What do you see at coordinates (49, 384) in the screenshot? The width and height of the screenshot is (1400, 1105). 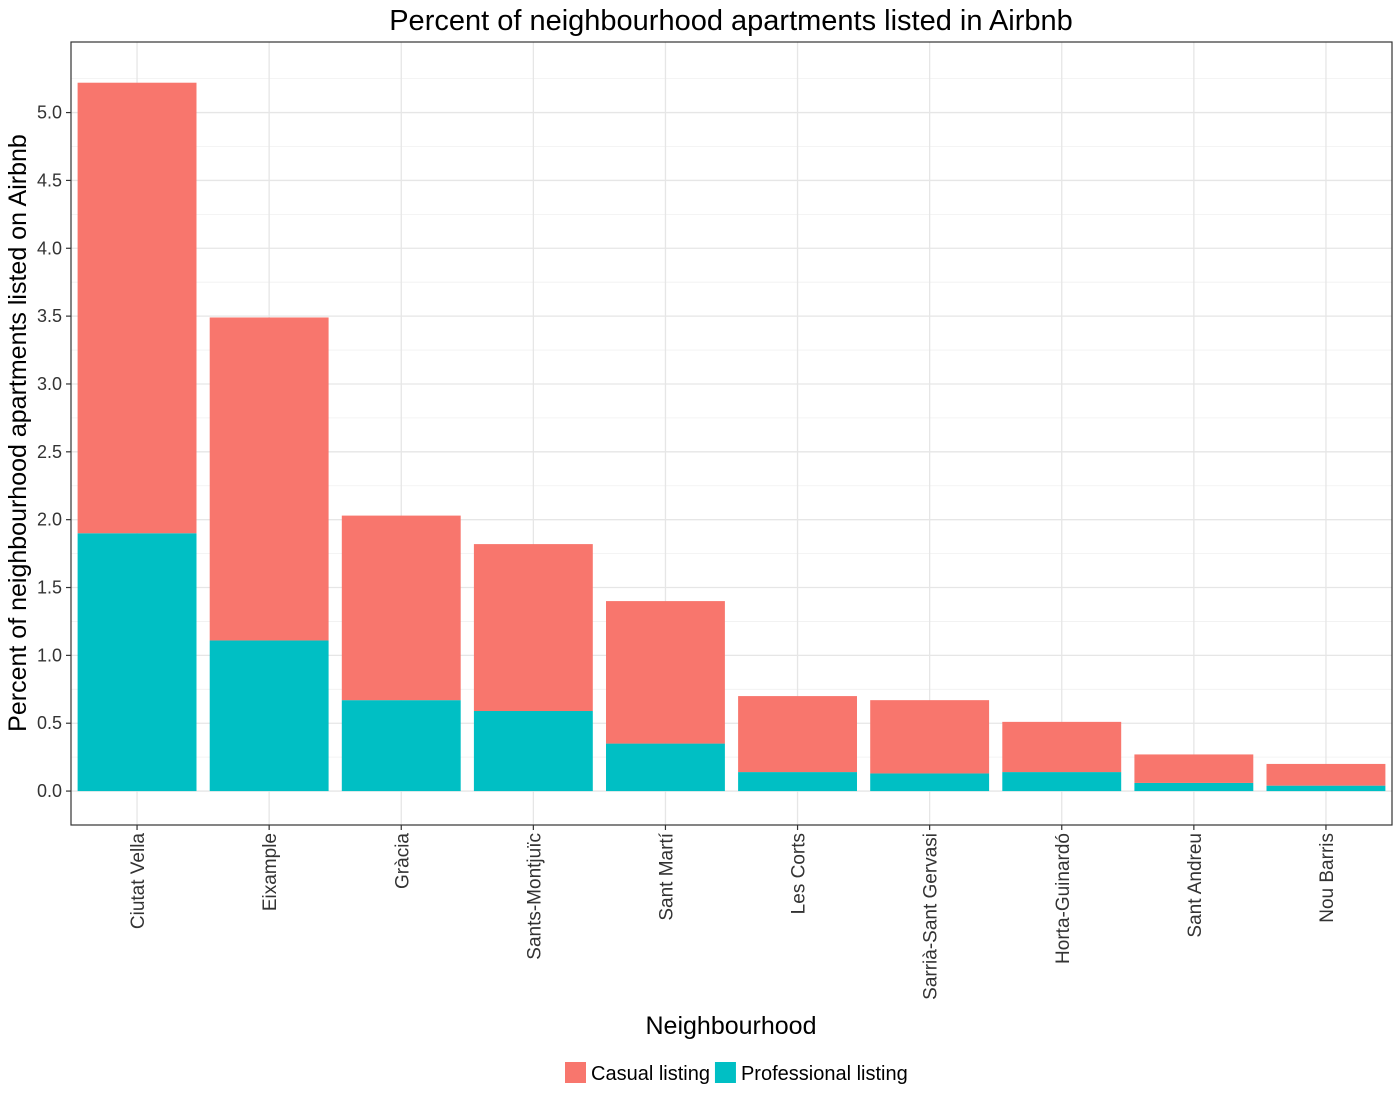 I see `y-tick-label: 3.0` at bounding box center [49, 384].